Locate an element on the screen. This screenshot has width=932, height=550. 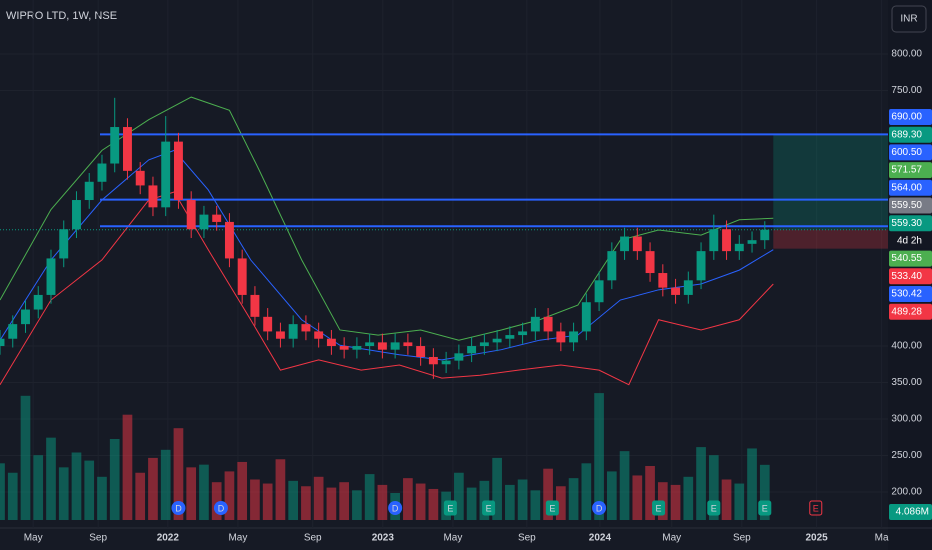
target-zone is located at coordinates (830, 182).